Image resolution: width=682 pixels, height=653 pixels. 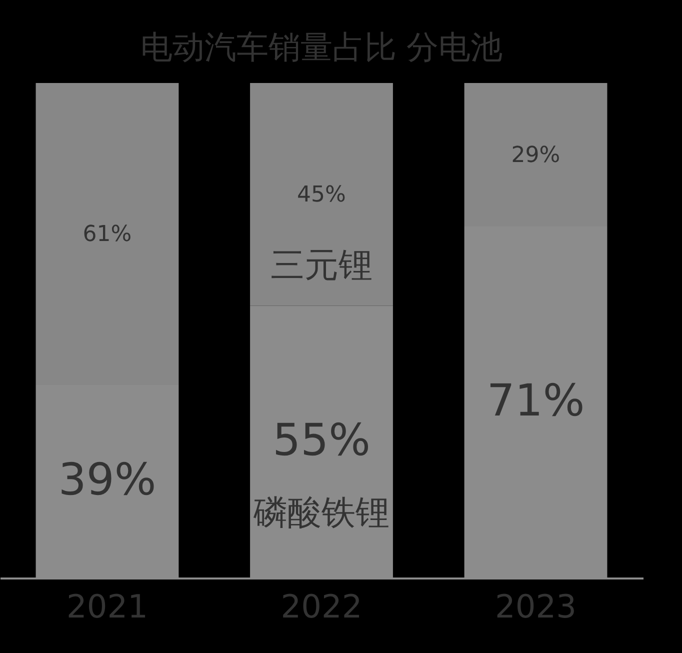 What do you see at coordinates (535, 400) in the screenshot?
I see `data-label: 71%` at bounding box center [535, 400].